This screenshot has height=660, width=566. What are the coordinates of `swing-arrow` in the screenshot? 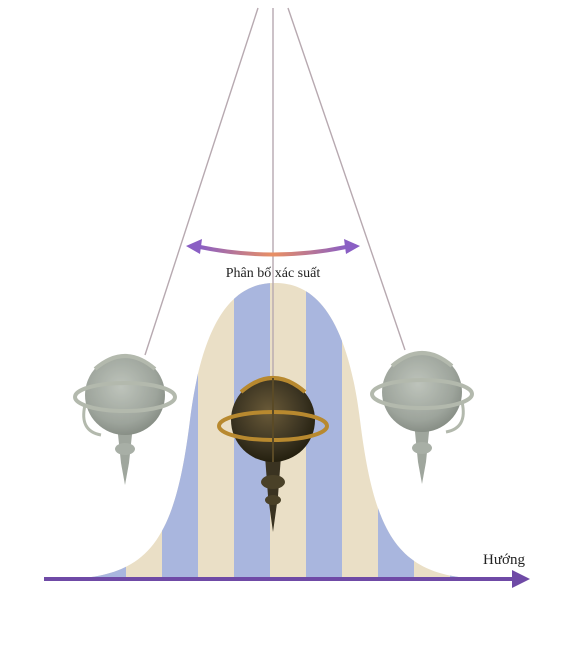 It's located at (273, 248).